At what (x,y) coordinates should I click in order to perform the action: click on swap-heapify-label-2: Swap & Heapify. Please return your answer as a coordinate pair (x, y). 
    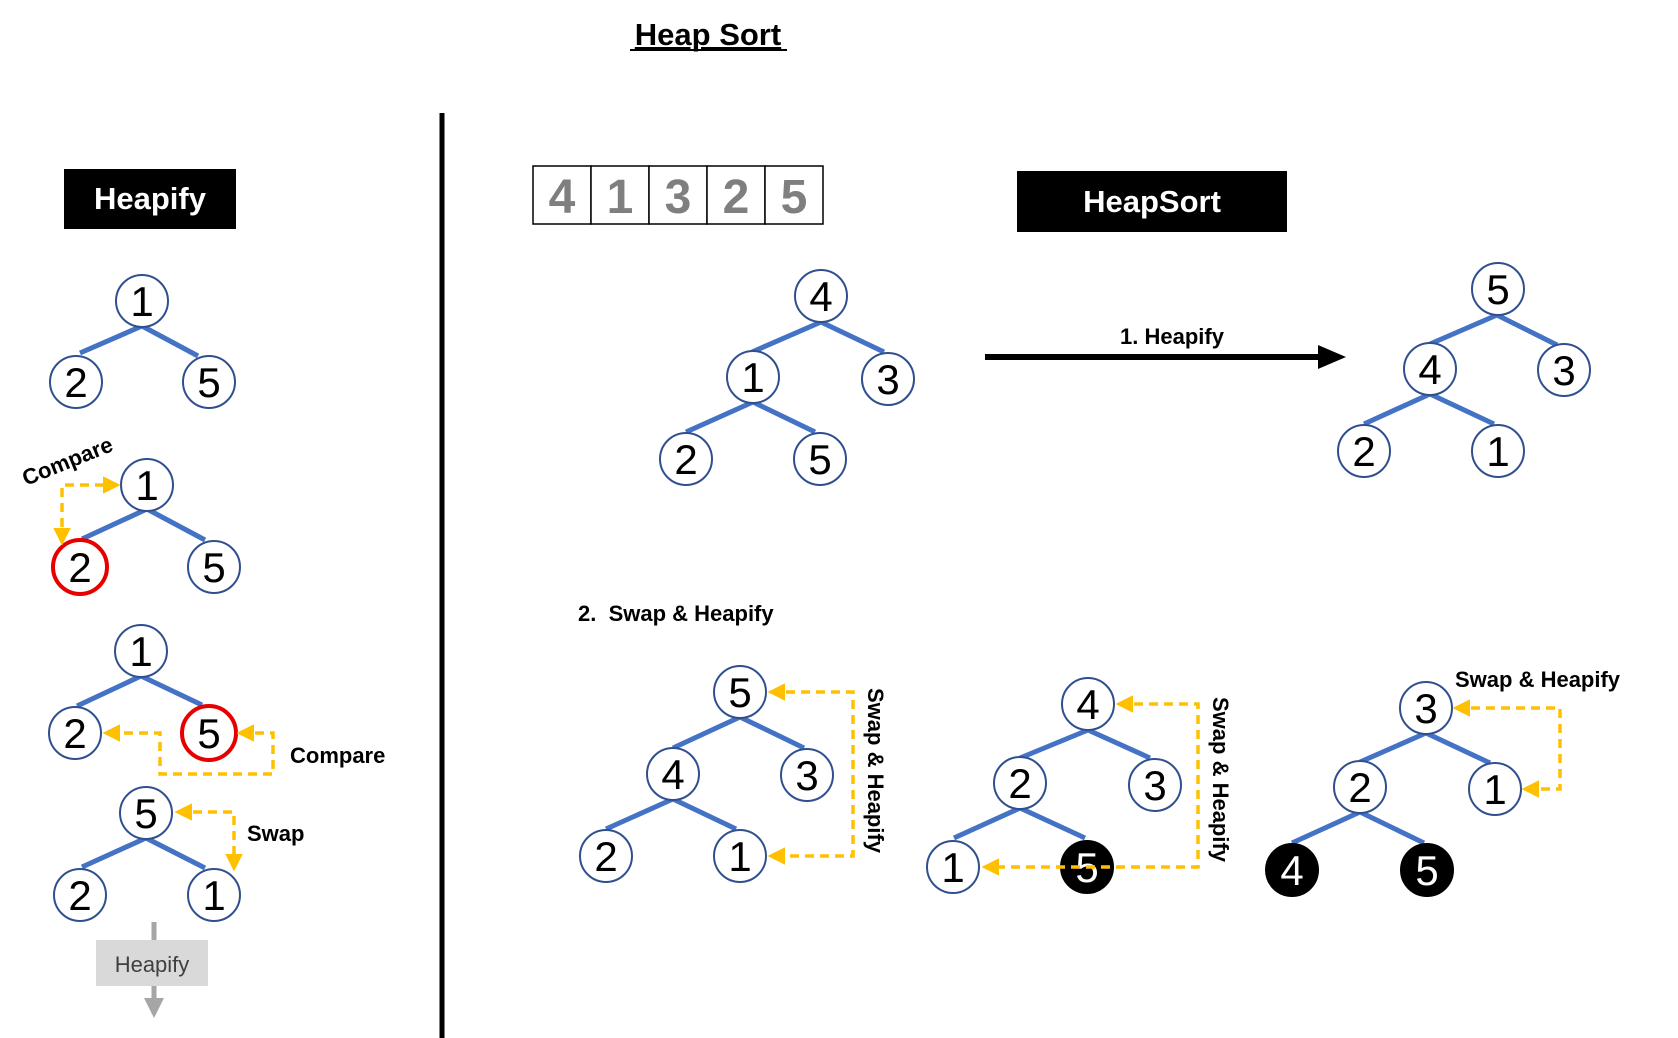
    Looking at the image, I should click on (1220, 780).